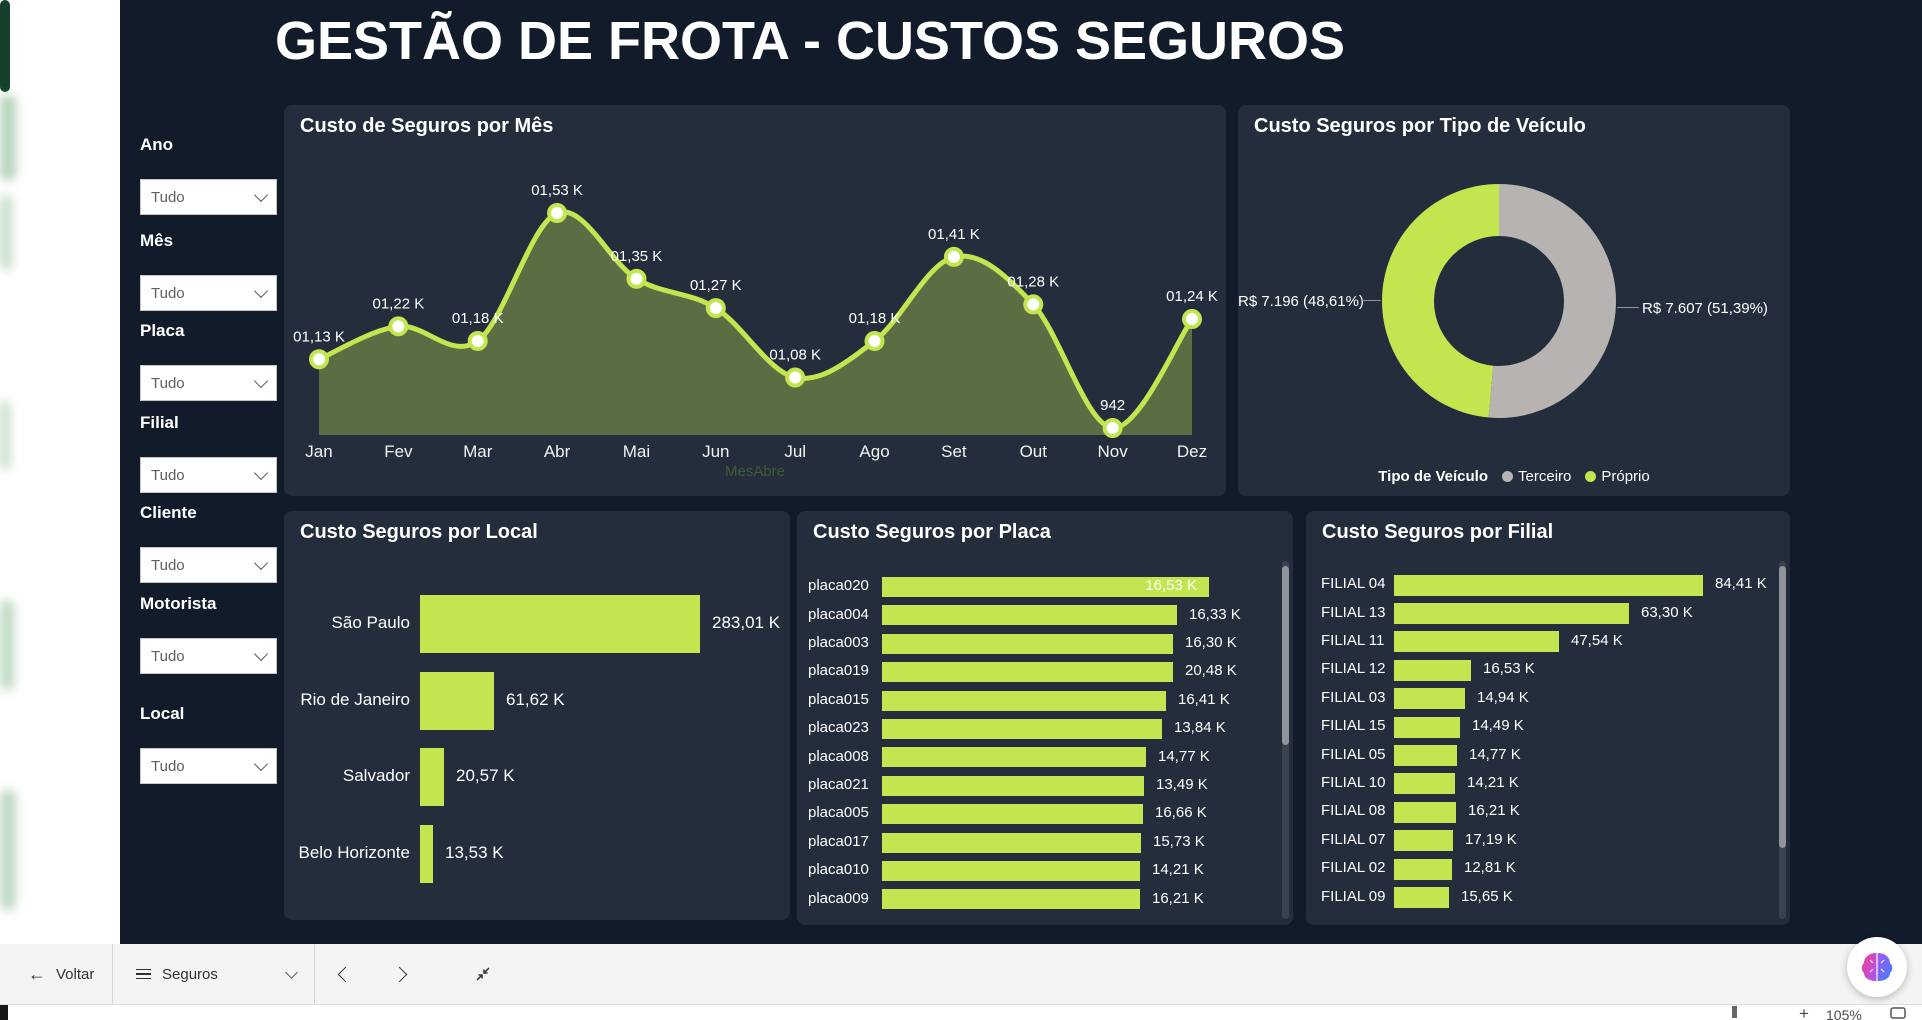  What do you see at coordinates (1192, 451) in the screenshot?
I see `x-axis-label: Dez` at bounding box center [1192, 451].